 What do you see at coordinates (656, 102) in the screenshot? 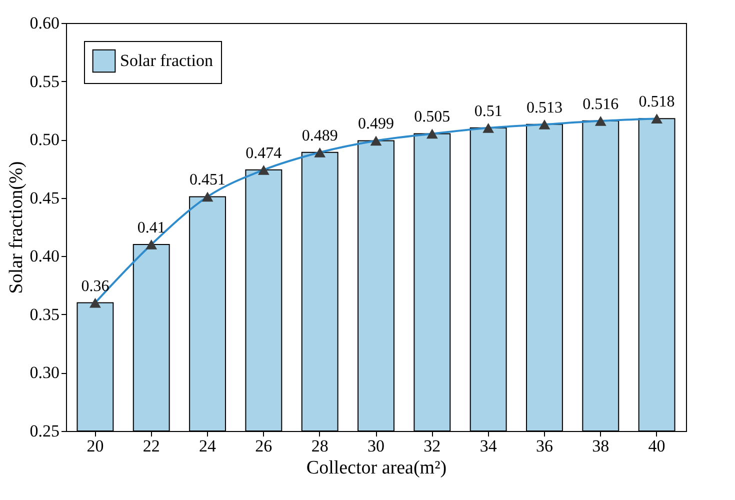
I see `data-label: 0.518` at bounding box center [656, 102].